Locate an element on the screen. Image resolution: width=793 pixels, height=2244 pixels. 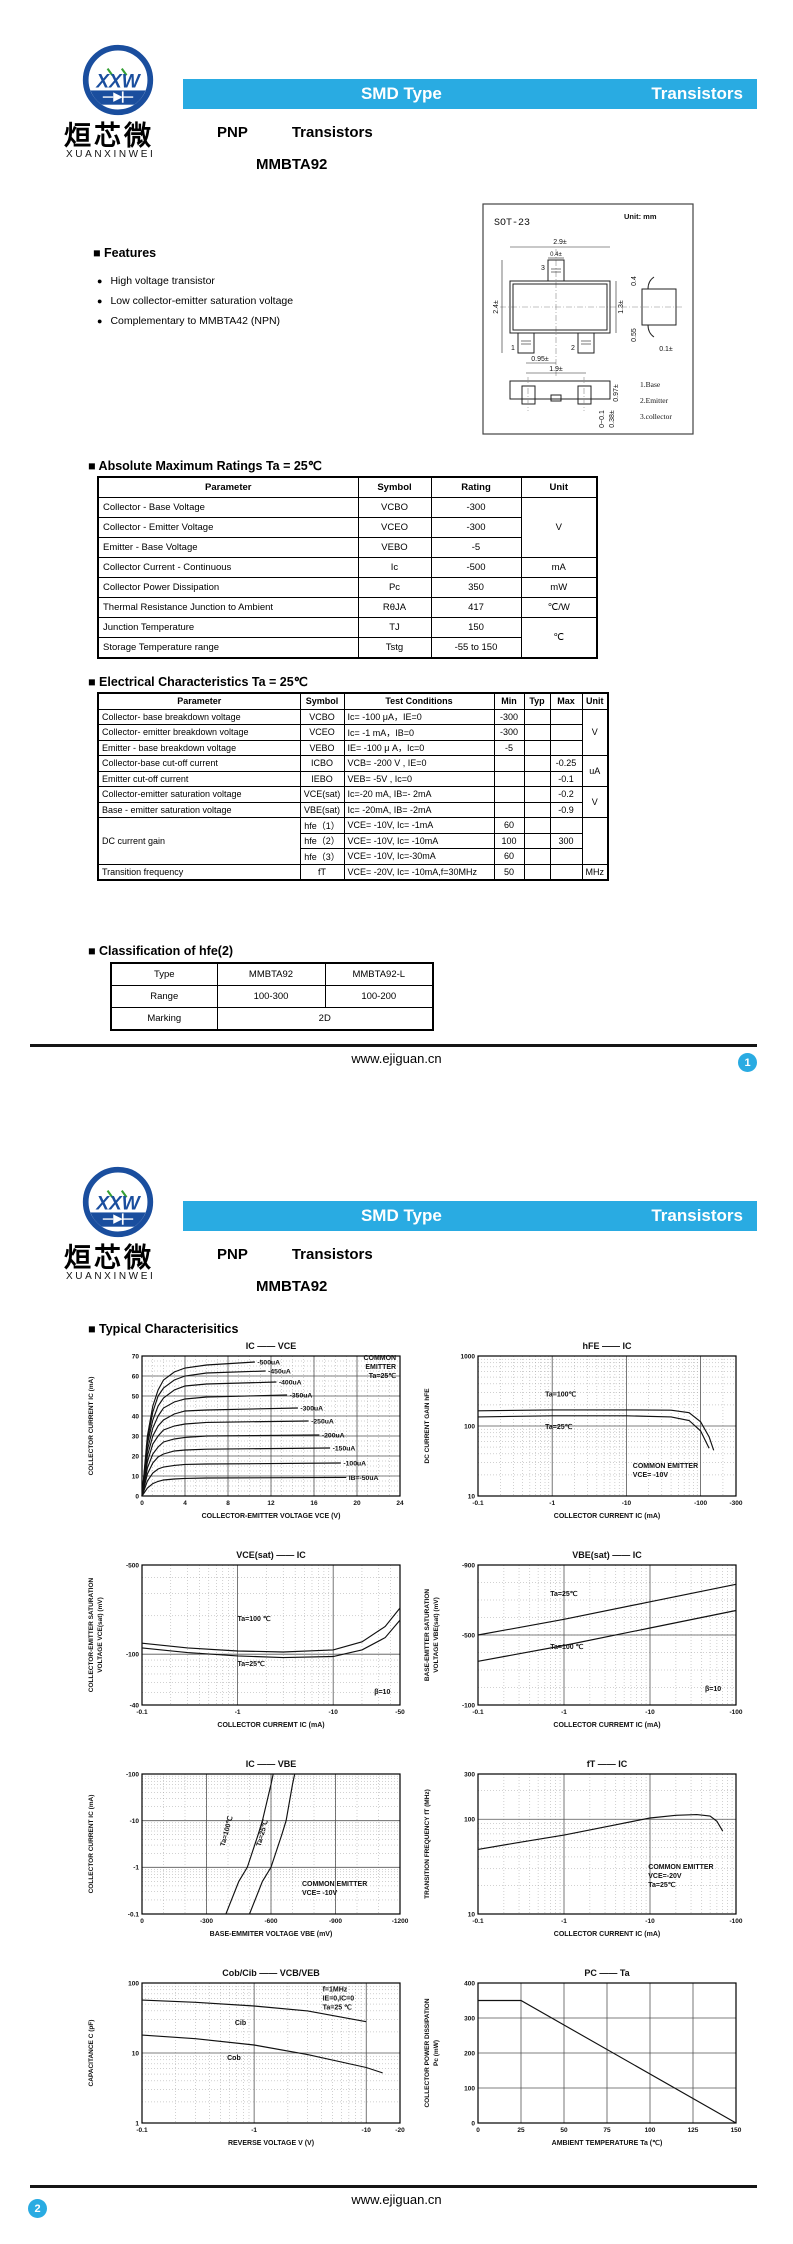
svg-text: 20 is located at coordinates (136, 1456).